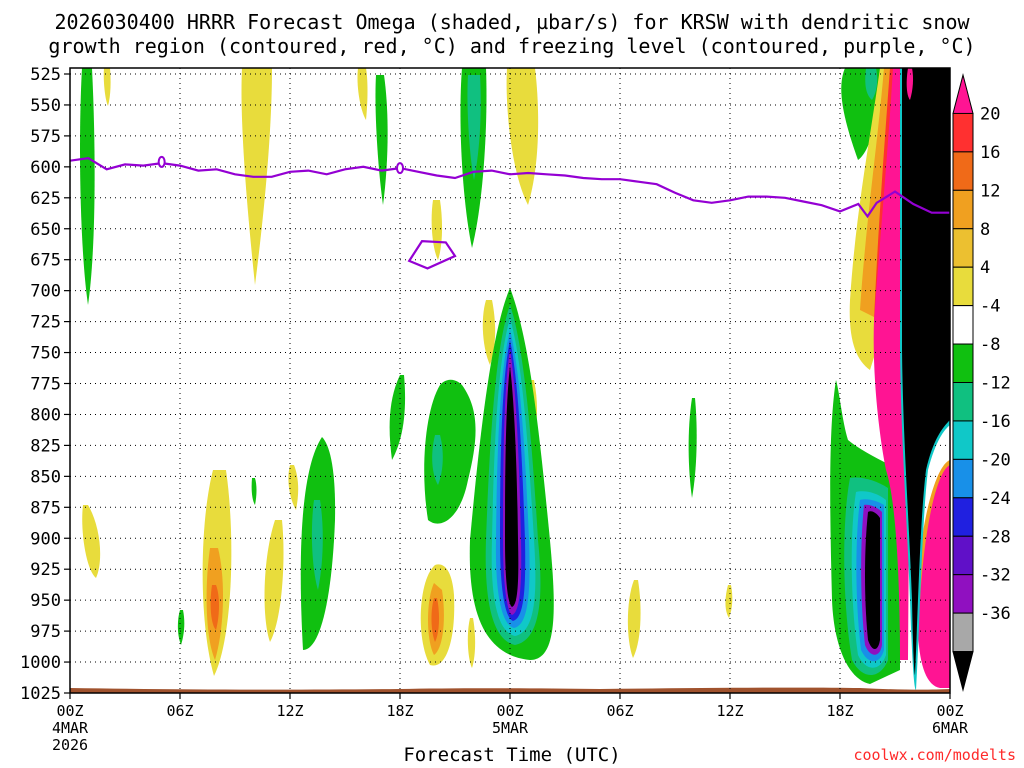  Describe the element at coordinates (45, 199) in the screenshot. I see `y-tick-label: 625` at that location.